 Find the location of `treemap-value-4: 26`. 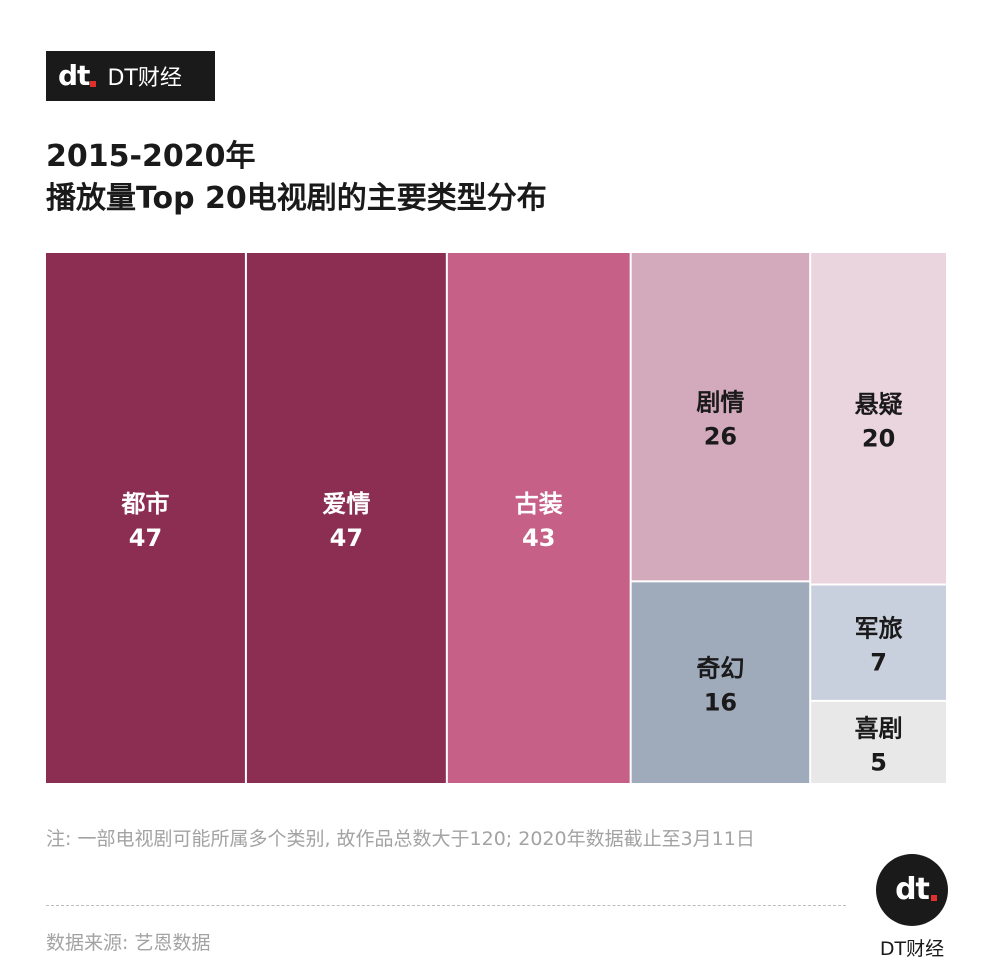

treemap-value-4: 26 is located at coordinates (720, 437).